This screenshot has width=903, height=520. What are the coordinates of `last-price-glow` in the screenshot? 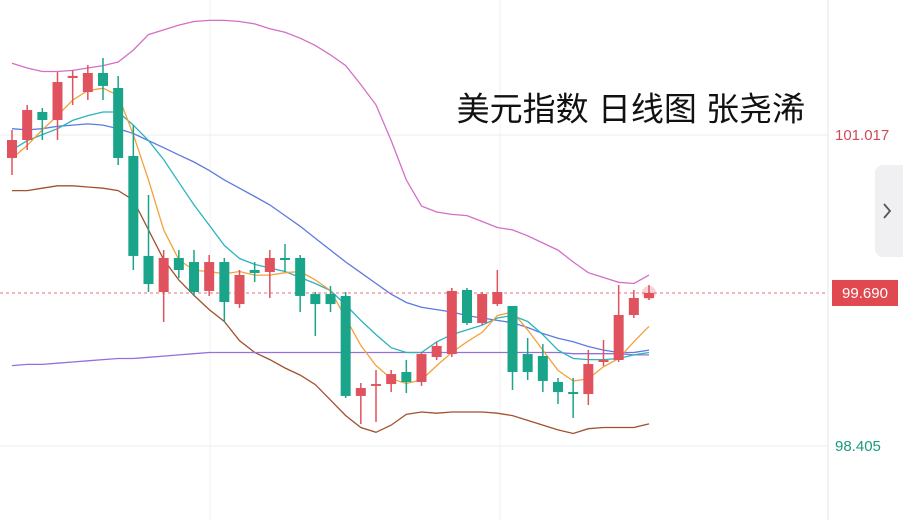 It's located at (649, 292).